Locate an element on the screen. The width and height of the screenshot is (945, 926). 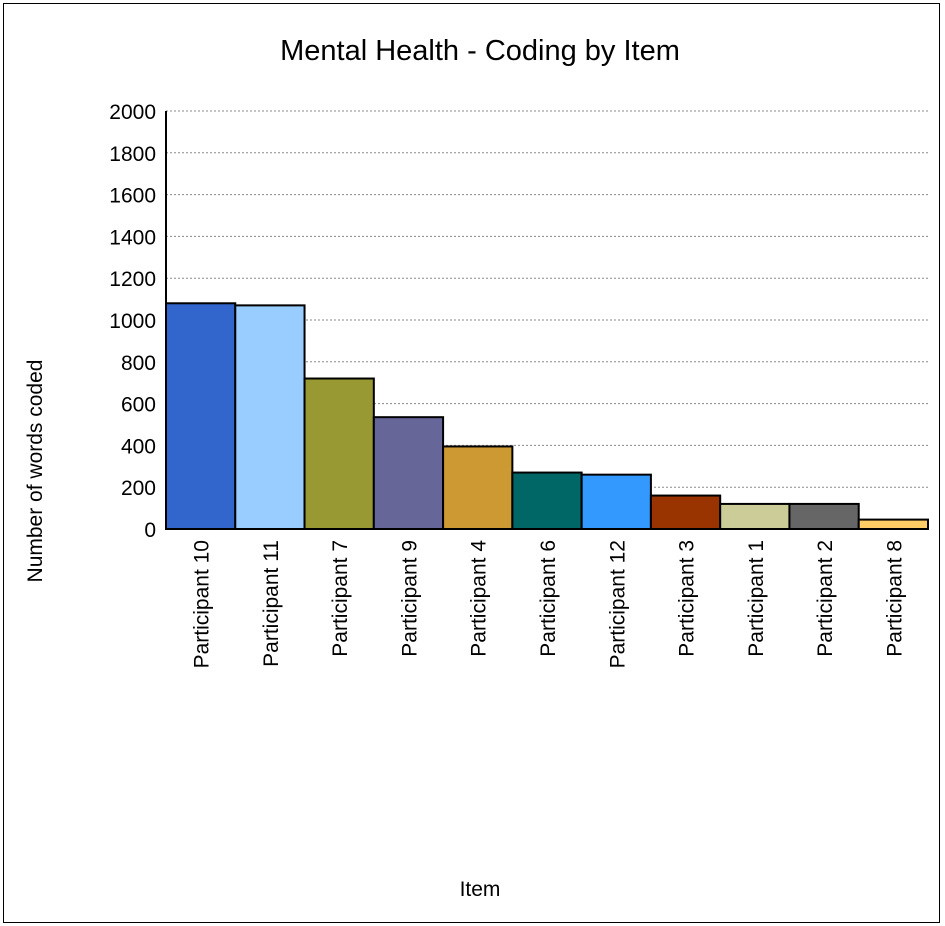
chart-title: Mental Health - Coding by Item is located at coordinates (480, 51).